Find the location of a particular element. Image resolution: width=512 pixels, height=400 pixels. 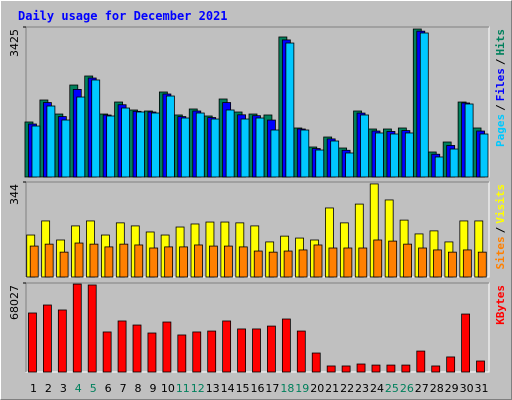

x-tick-label: 9 is located at coordinates (152, 388).